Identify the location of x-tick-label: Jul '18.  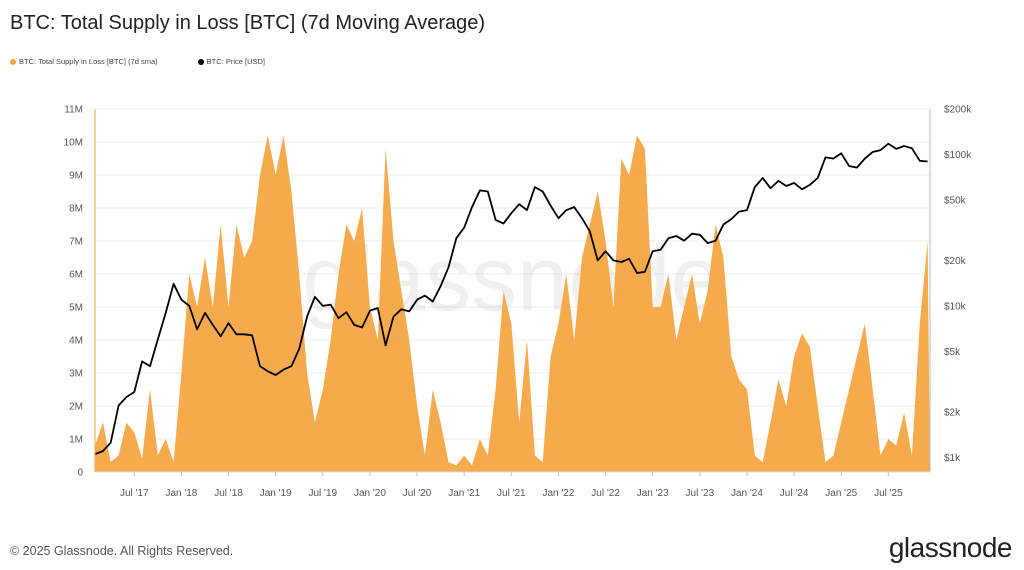
(228, 493).